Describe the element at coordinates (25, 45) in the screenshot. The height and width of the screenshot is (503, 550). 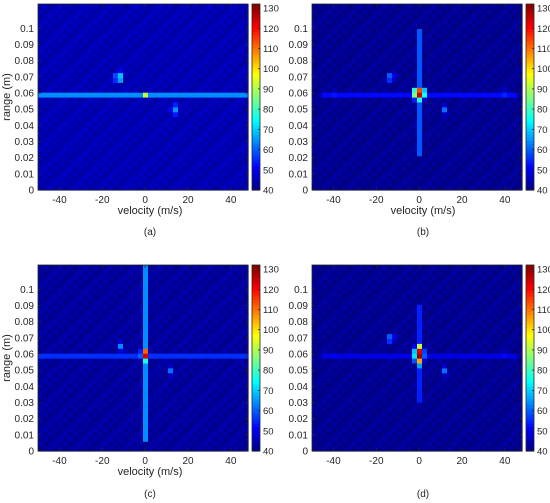
I see `y-tick-label: 0.09` at that location.